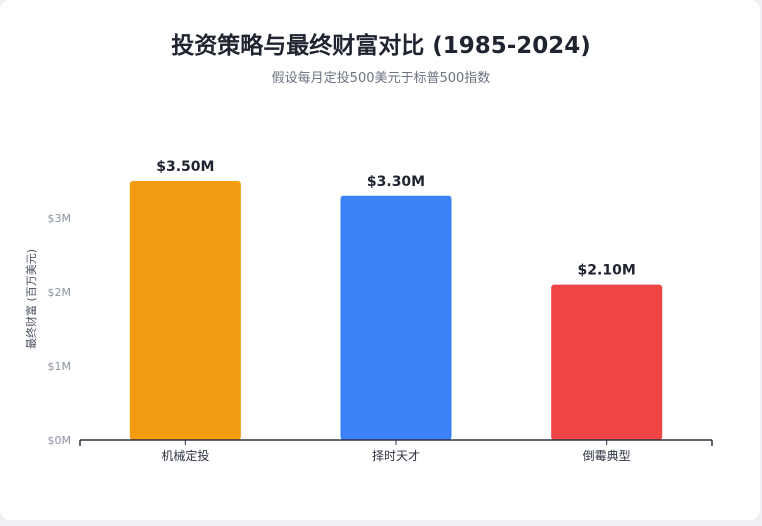  What do you see at coordinates (607, 271) in the screenshot?
I see `bar-value-label: $2.10M` at bounding box center [607, 271].